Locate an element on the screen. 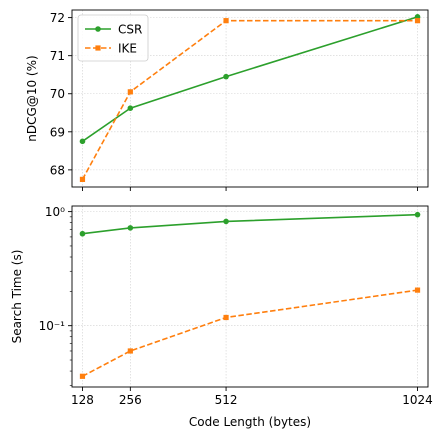 The width and height of the screenshot is (439, 440). y-axis-label: Search Time (s) is located at coordinates (17, 297).